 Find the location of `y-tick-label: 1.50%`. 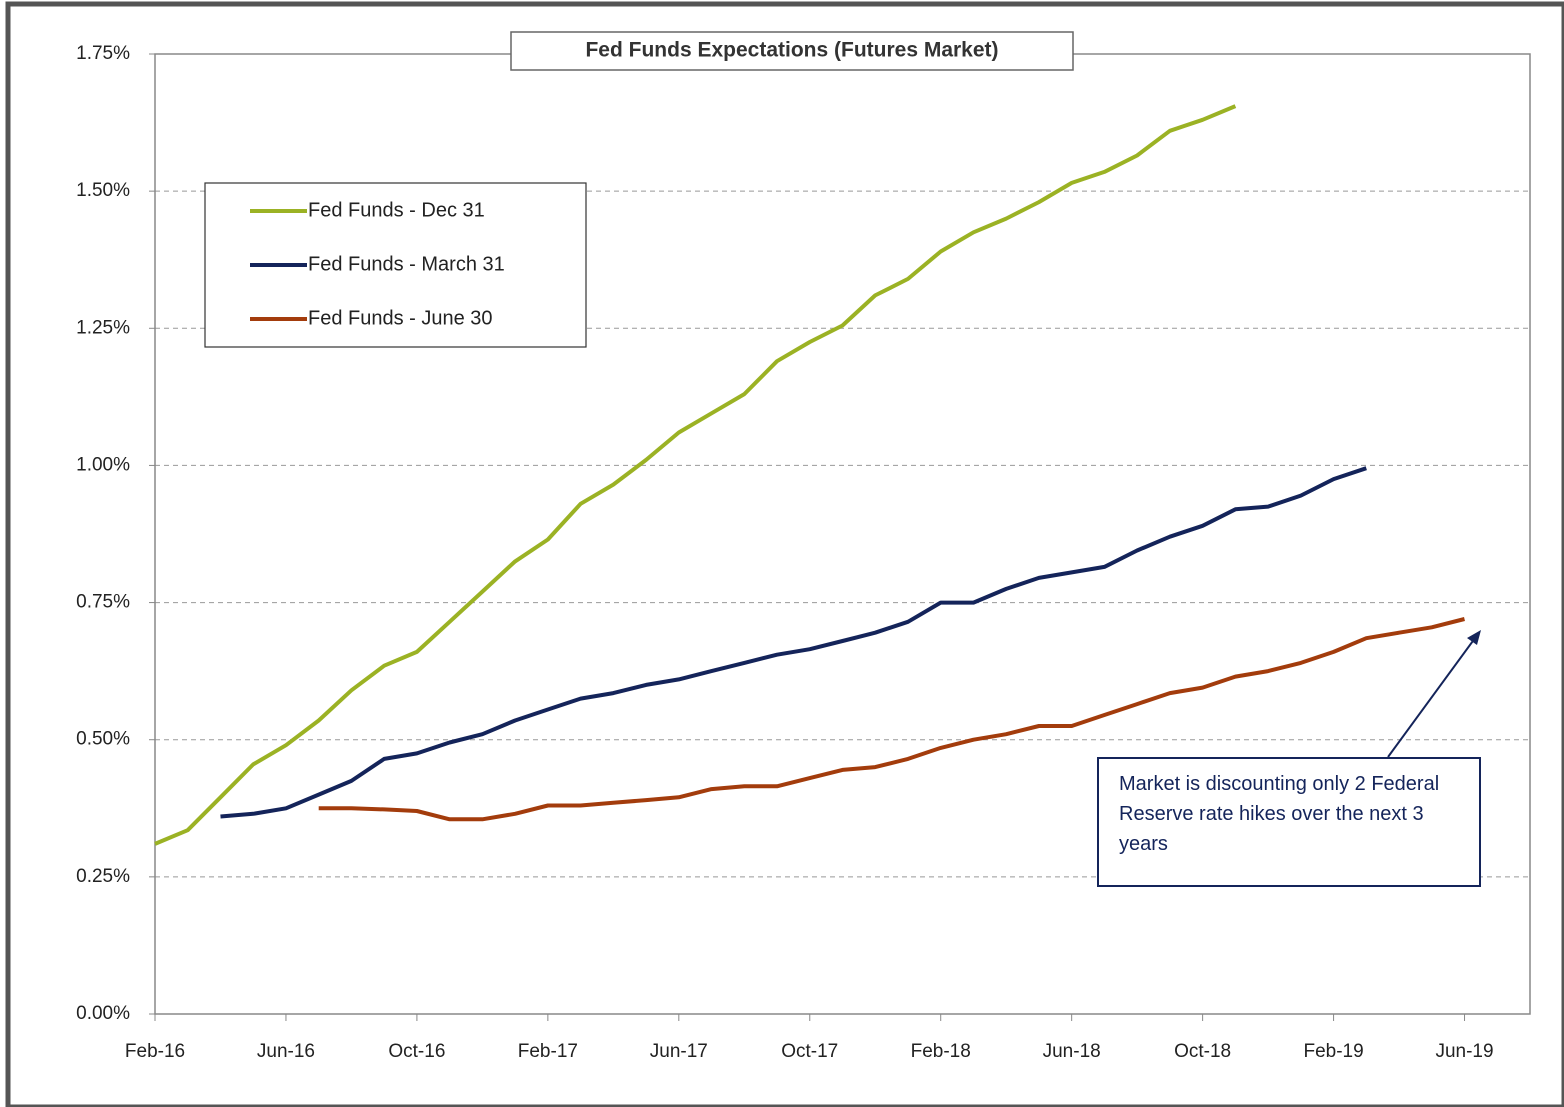

y-tick-label: 1.50% is located at coordinates (103, 190).